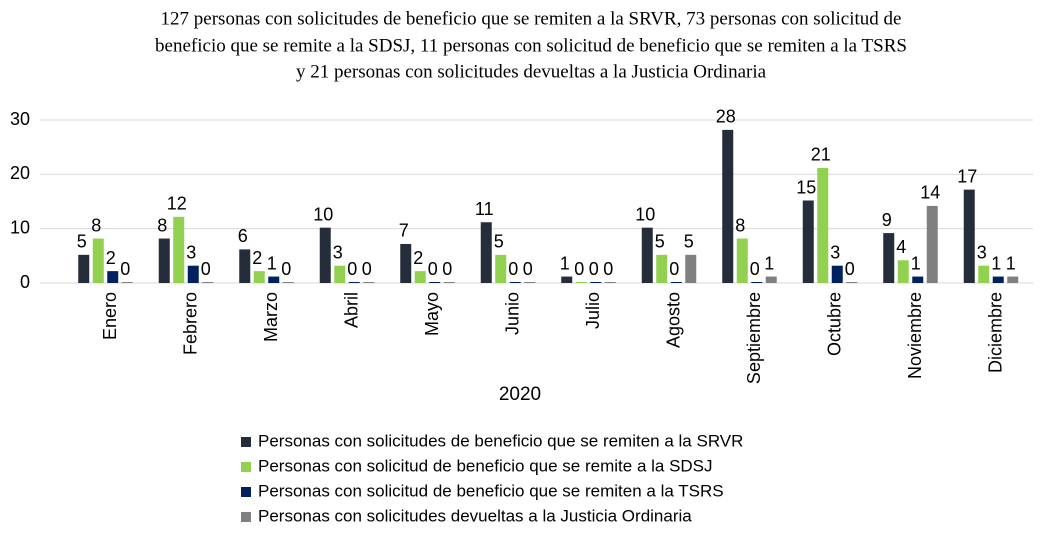 The width and height of the screenshot is (1062, 539). What do you see at coordinates (967, 176) in the screenshot?
I see `value-label: 17` at bounding box center [967, 176].